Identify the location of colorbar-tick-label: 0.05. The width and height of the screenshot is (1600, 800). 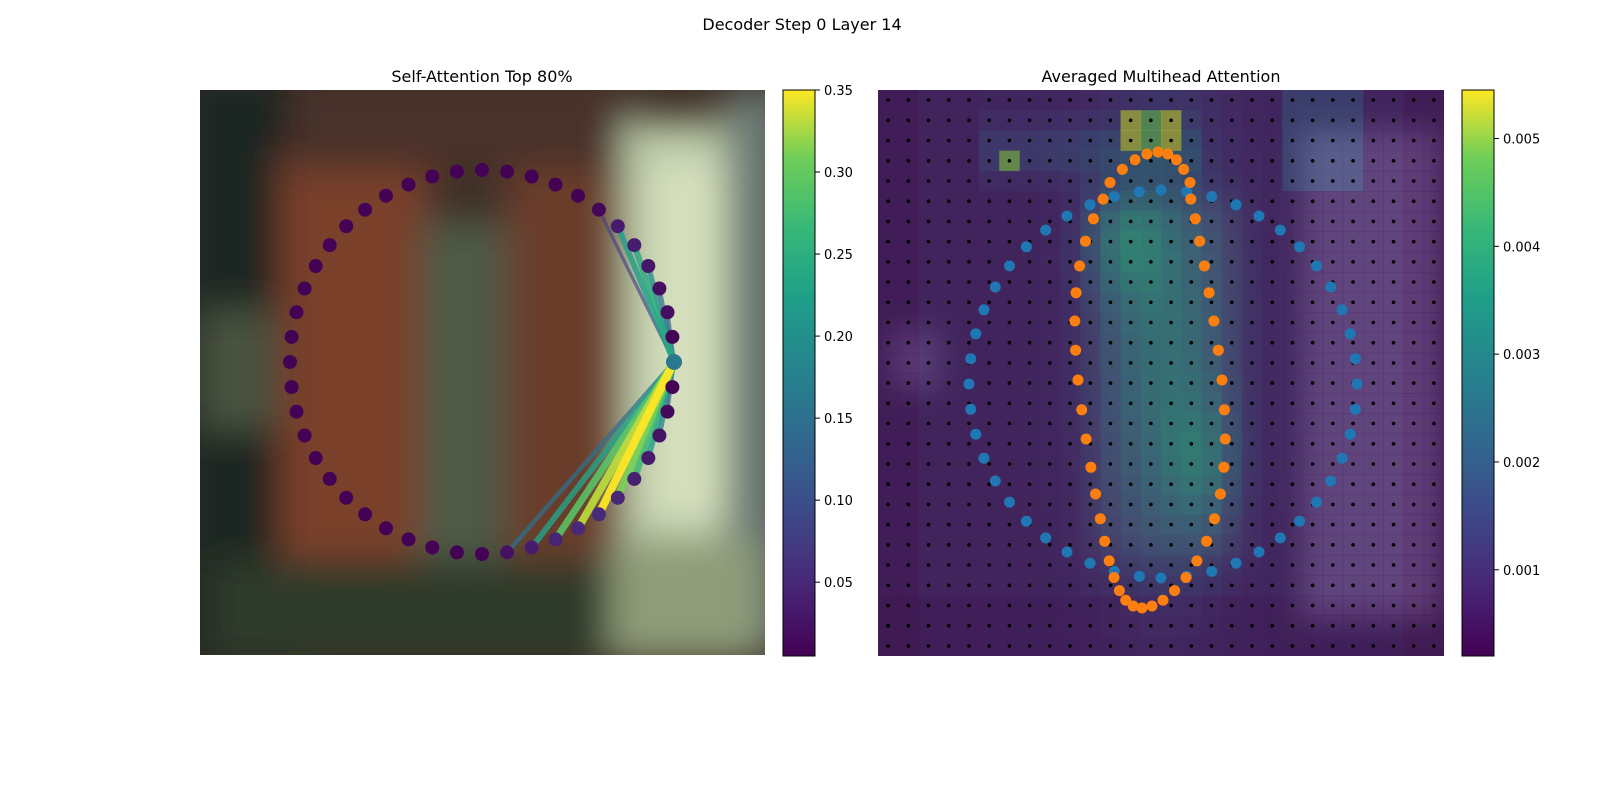
(838, 583).